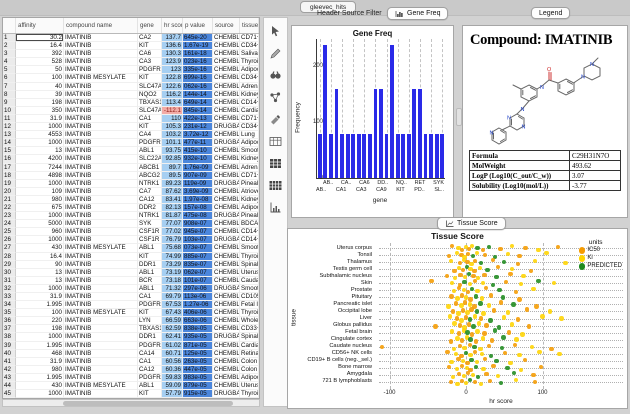 This screenshot has width=630, height=414. What do you see at coordinates (9, 297) in the screenshot?
I see `cell-rownum: 33` at bounding box center [9, 297].